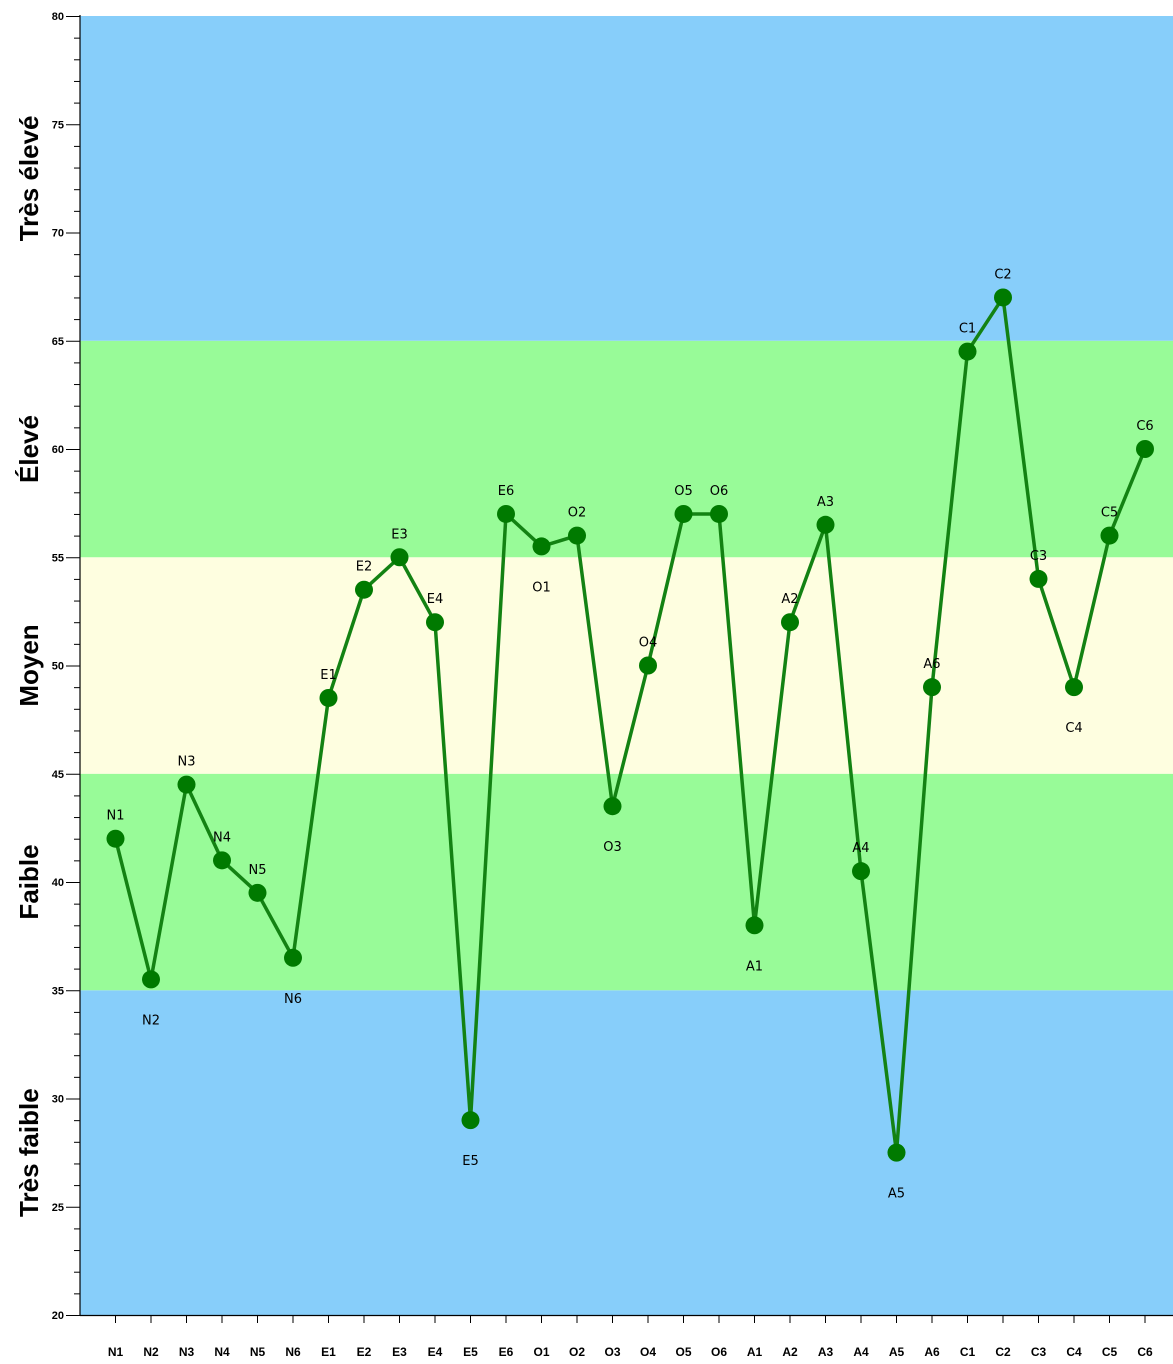  What do you see at coordinates (1002, 274) in the screenshot?
I see `point-label: C2` at bounding box center [1002, 274].